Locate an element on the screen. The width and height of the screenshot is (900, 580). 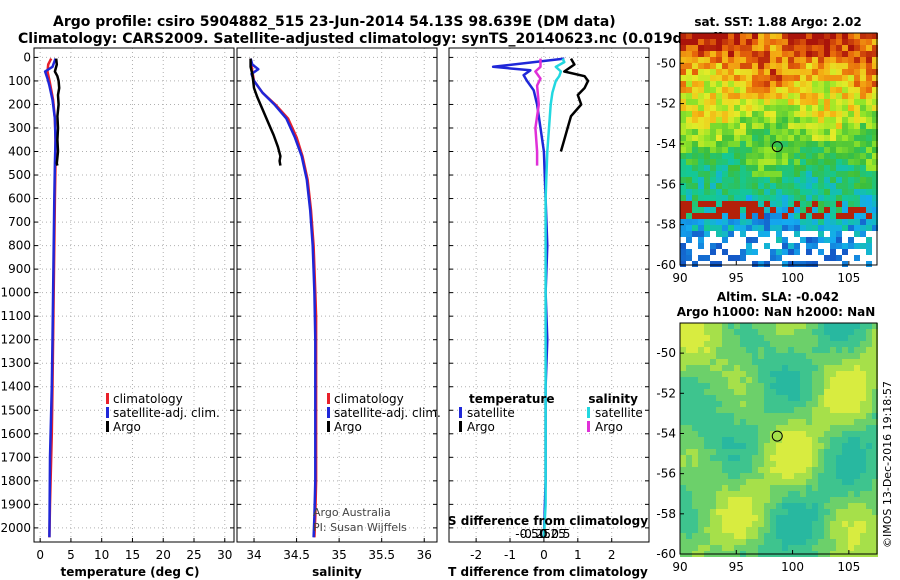
x-tick-label: 1 is located at coordinates (578, 555).